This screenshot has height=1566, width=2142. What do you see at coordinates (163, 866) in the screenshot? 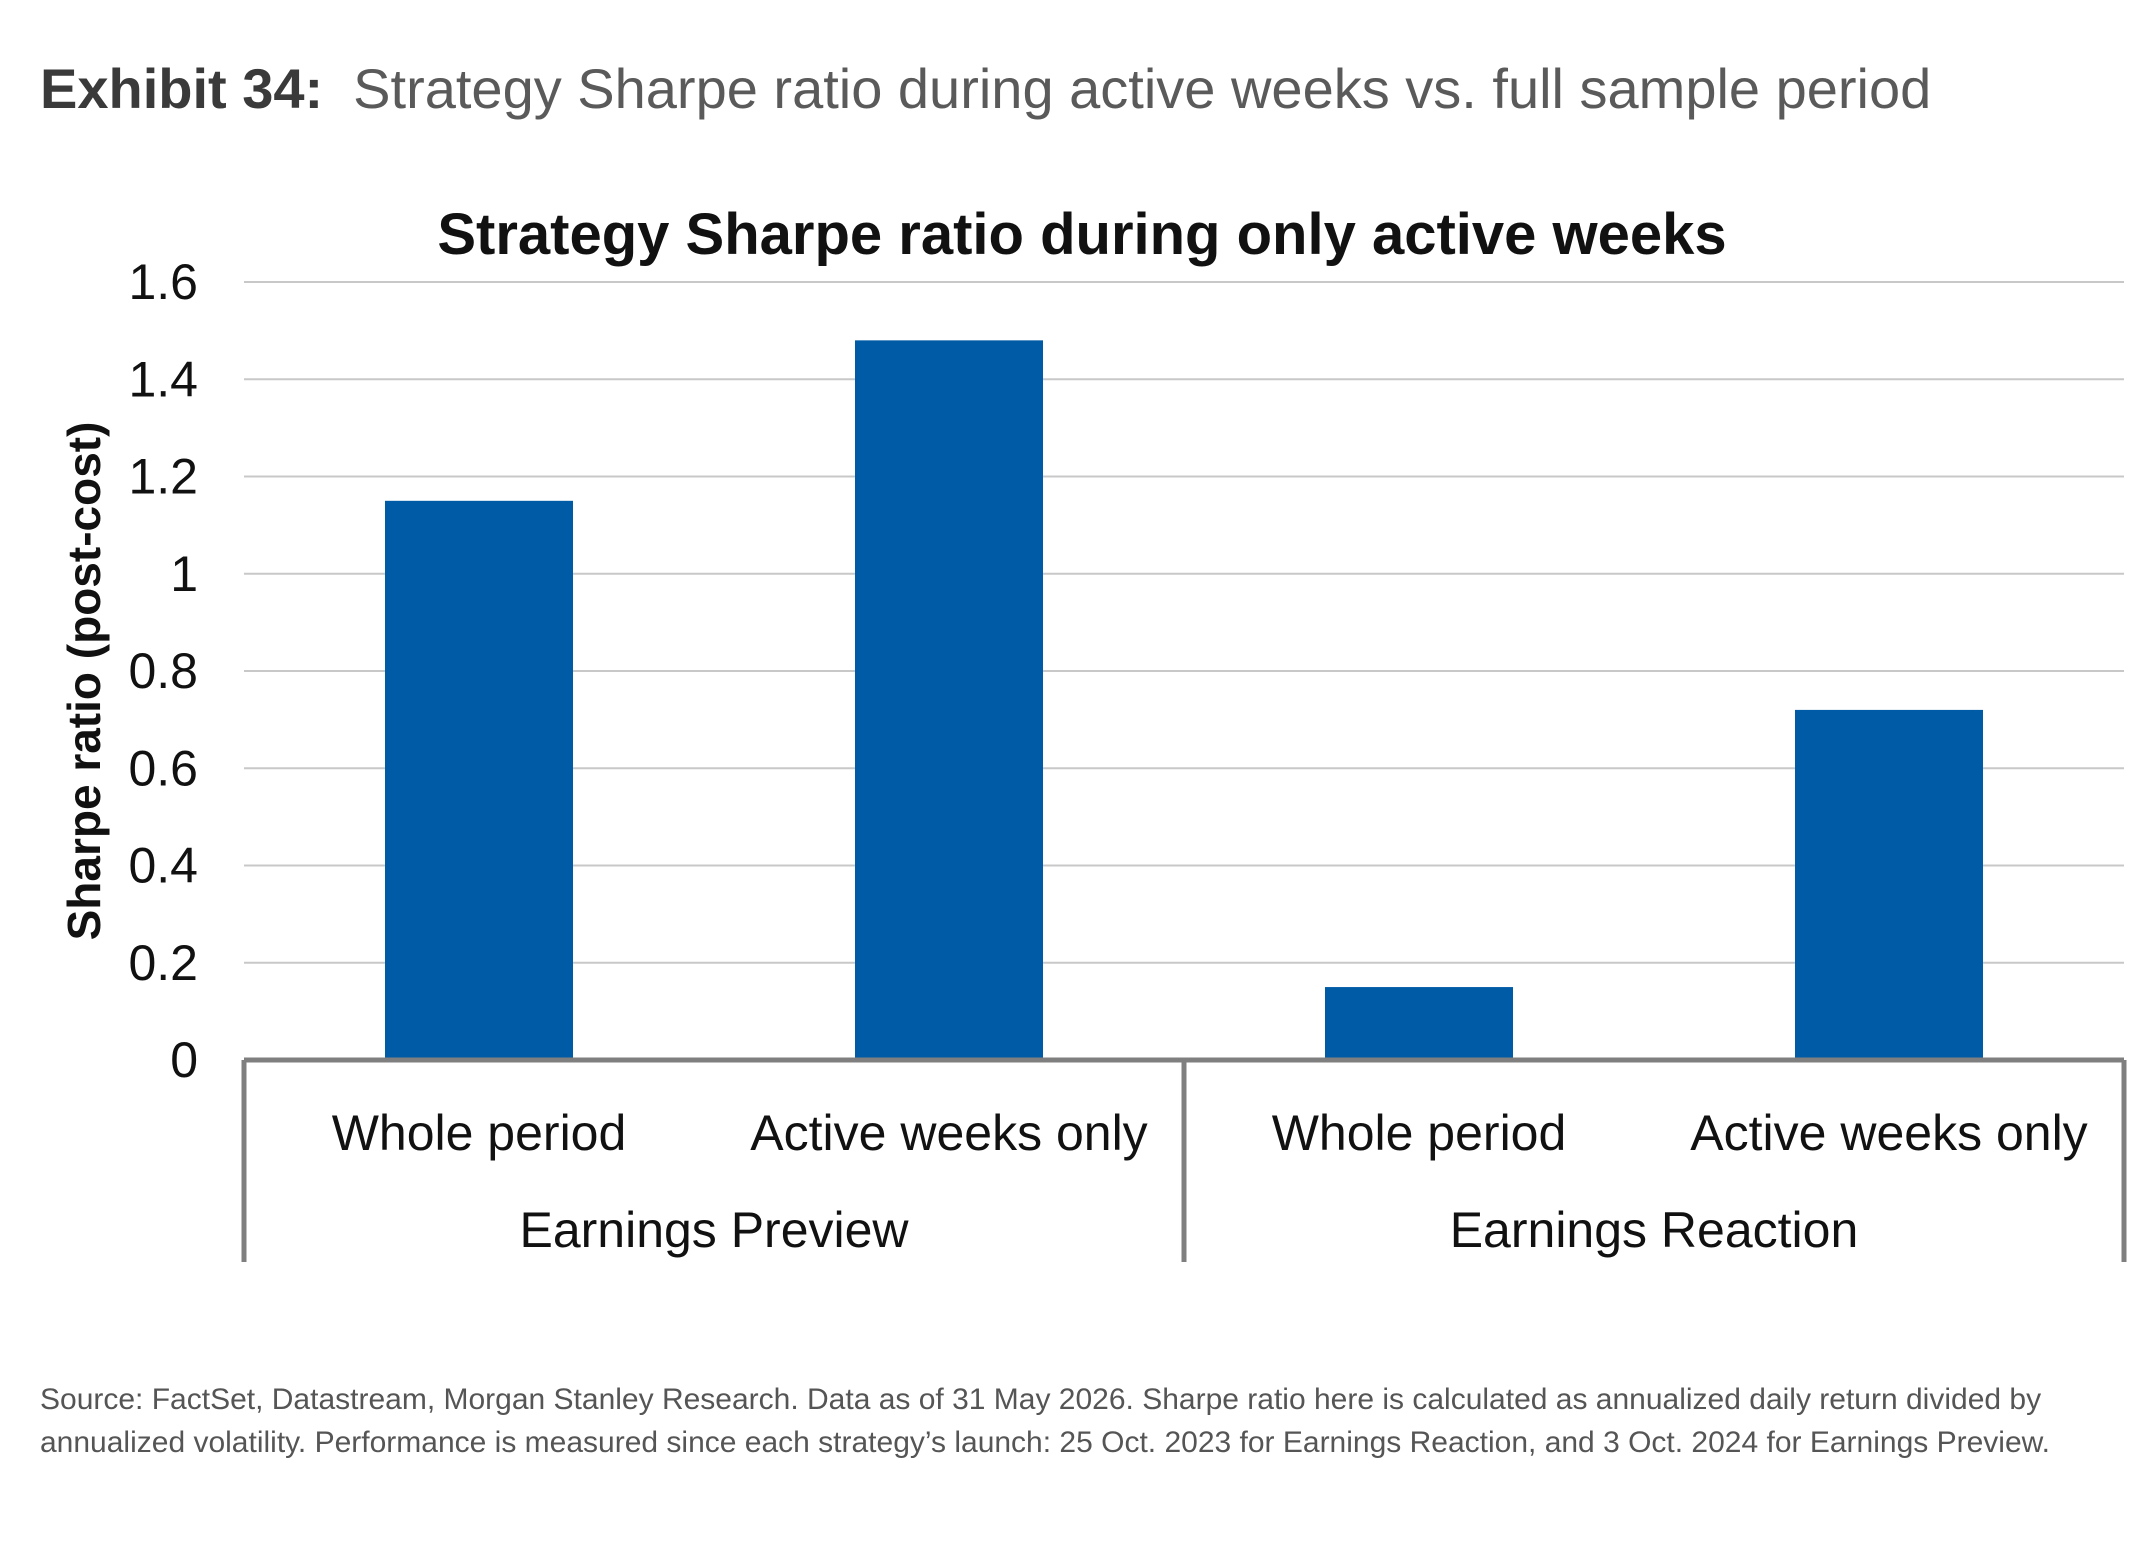
I see `y-tick-label: 0.4` at bounding box center [163, 866].